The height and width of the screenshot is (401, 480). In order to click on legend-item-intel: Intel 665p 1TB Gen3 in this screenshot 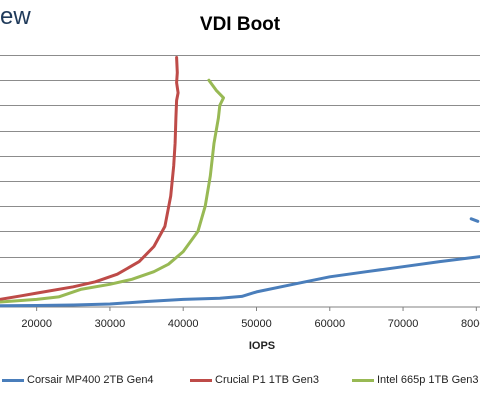, I will do `click(415, 380)`.